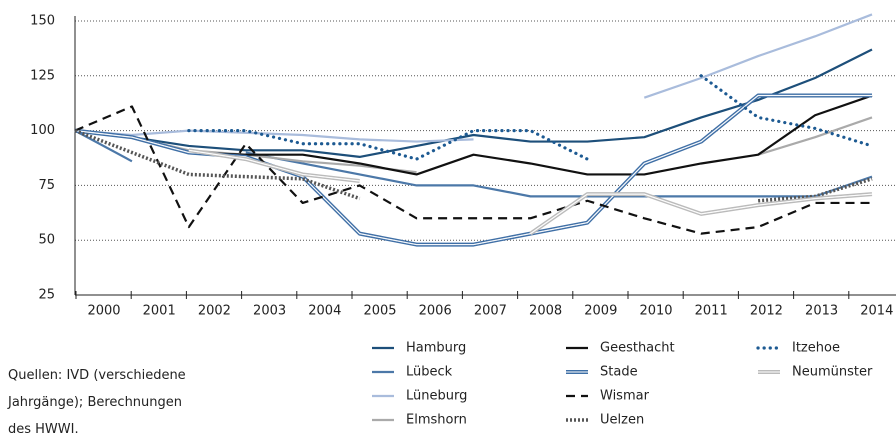 This screenshot has height=434, width=896. Describe the element at coordinates (42, 21) in the screenshot. I see `y-tick-label: 150` at that location.